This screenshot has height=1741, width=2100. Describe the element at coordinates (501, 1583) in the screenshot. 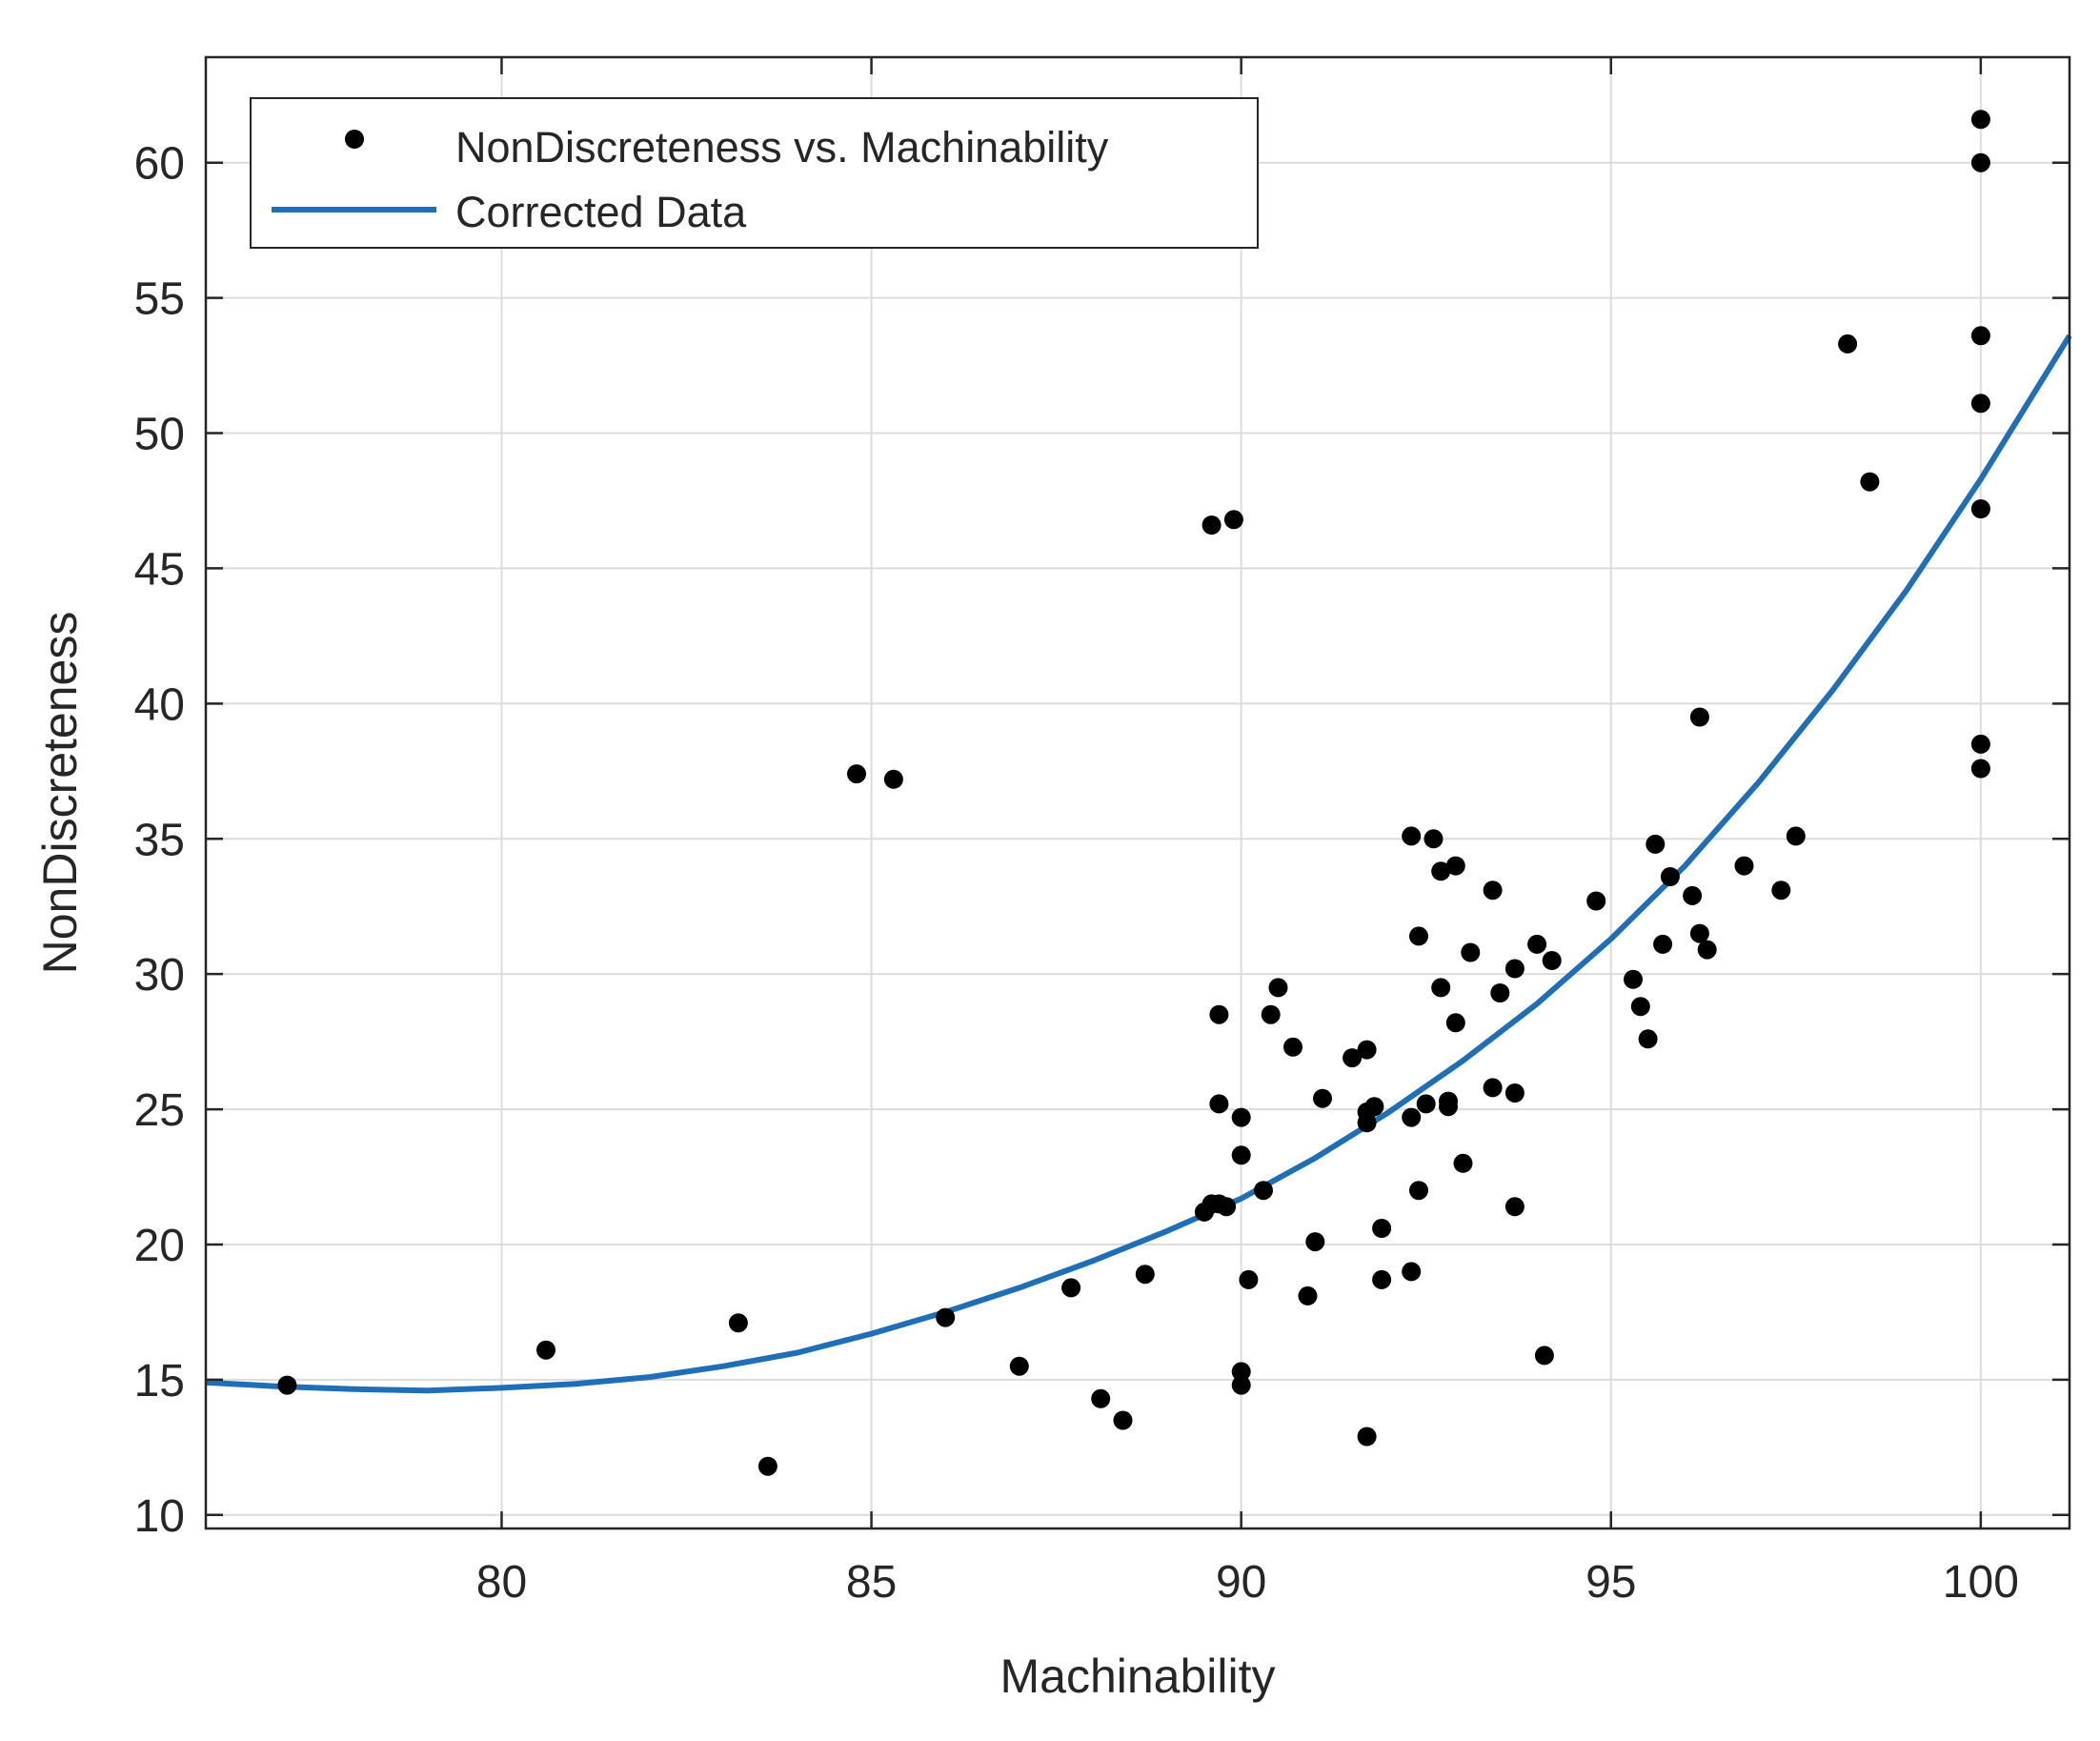

I see `x-tick-label: 80` at that location.